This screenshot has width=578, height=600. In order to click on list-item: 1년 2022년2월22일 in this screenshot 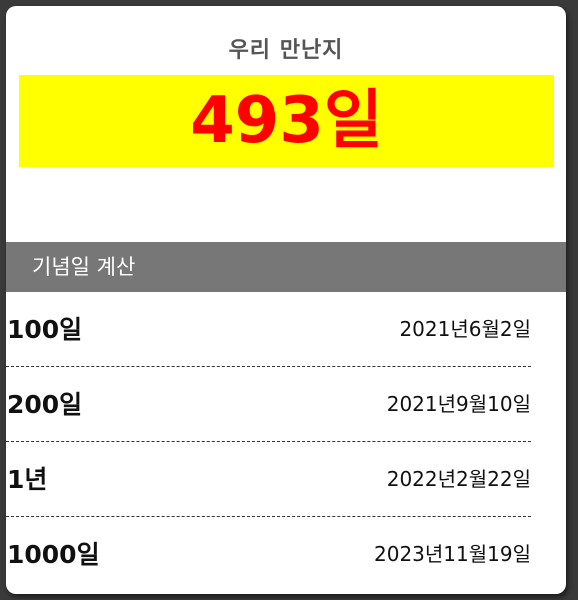, I will do `click(268, 479)`.